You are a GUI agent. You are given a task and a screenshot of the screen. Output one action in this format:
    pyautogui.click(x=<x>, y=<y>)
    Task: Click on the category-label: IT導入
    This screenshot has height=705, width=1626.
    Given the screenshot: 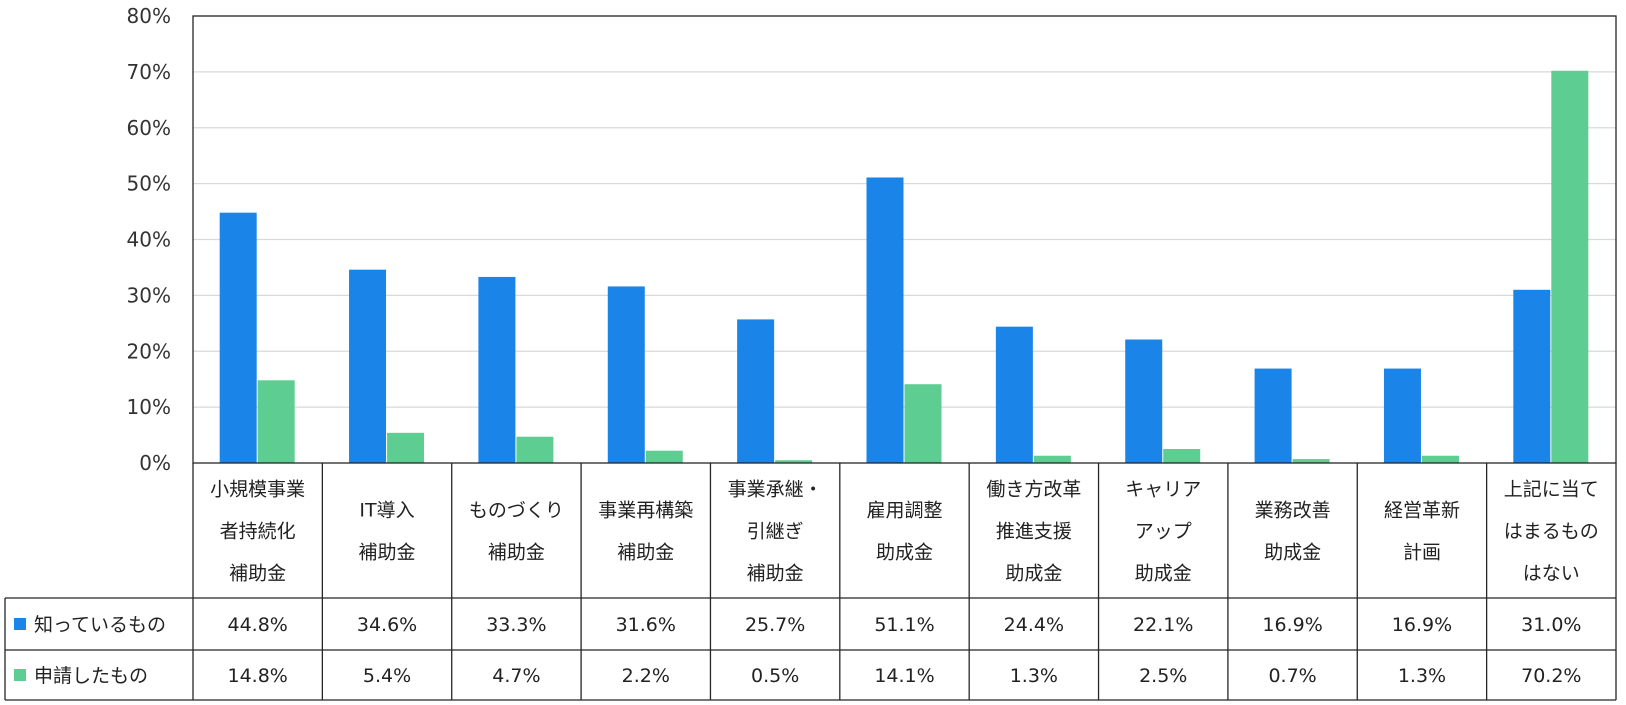 What is the action you would take?
    pyautogui.click(x=386, y=511)
    